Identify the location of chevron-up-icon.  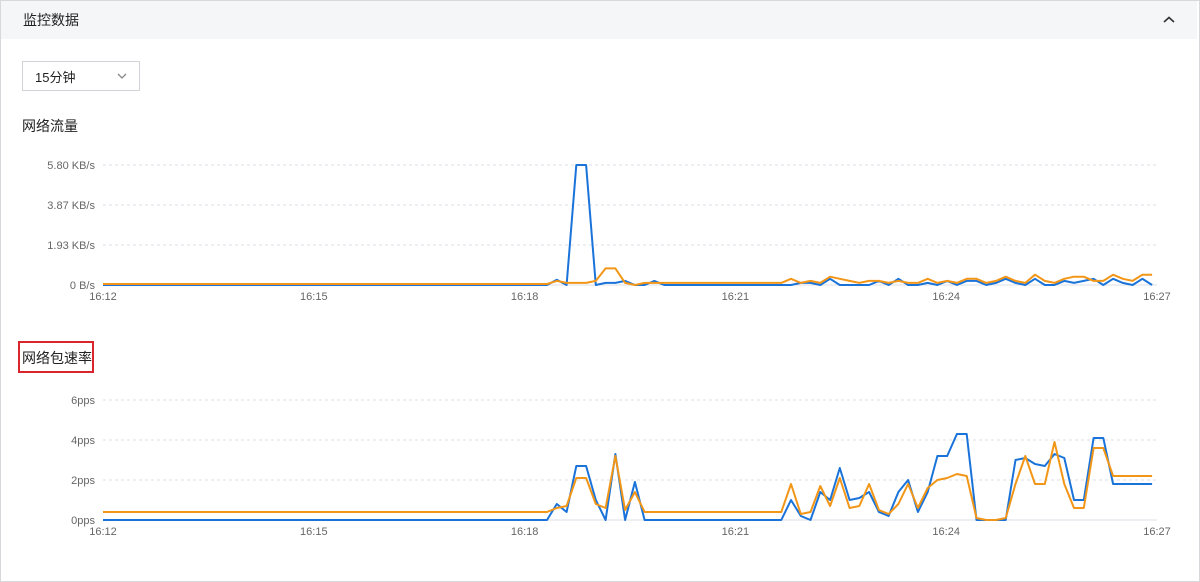
(1169, 20).